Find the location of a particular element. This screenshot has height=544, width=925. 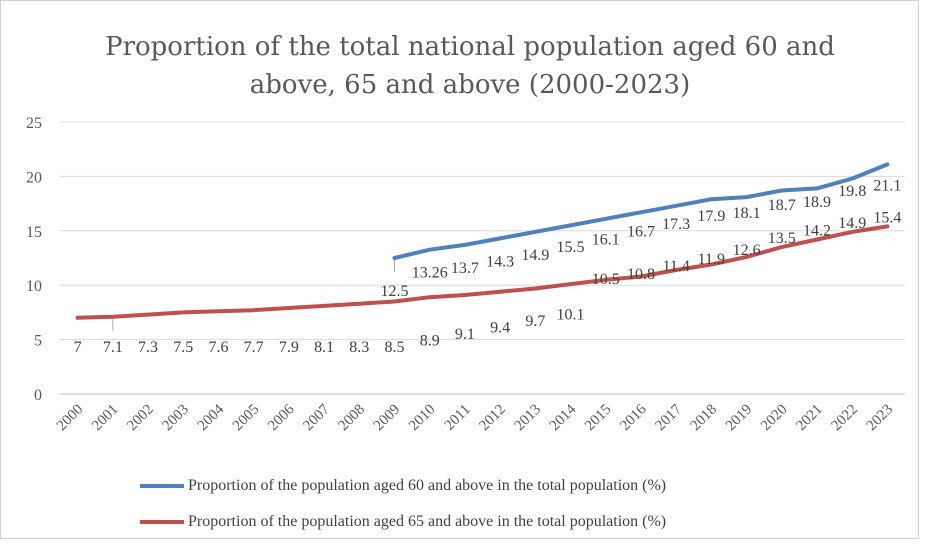

x-tick-label: 2014 is located at coordinates (563, 417).